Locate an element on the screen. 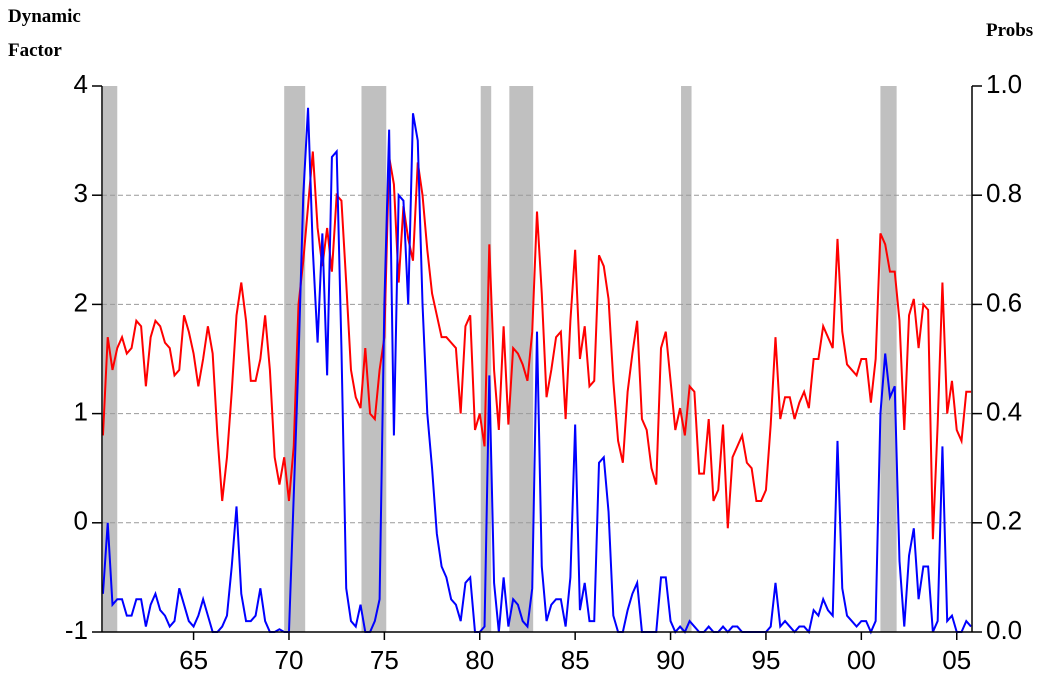 The width and height of the screenshot is (1063, 684). x-tick-label: 05 is located at coordinates (956, 660).